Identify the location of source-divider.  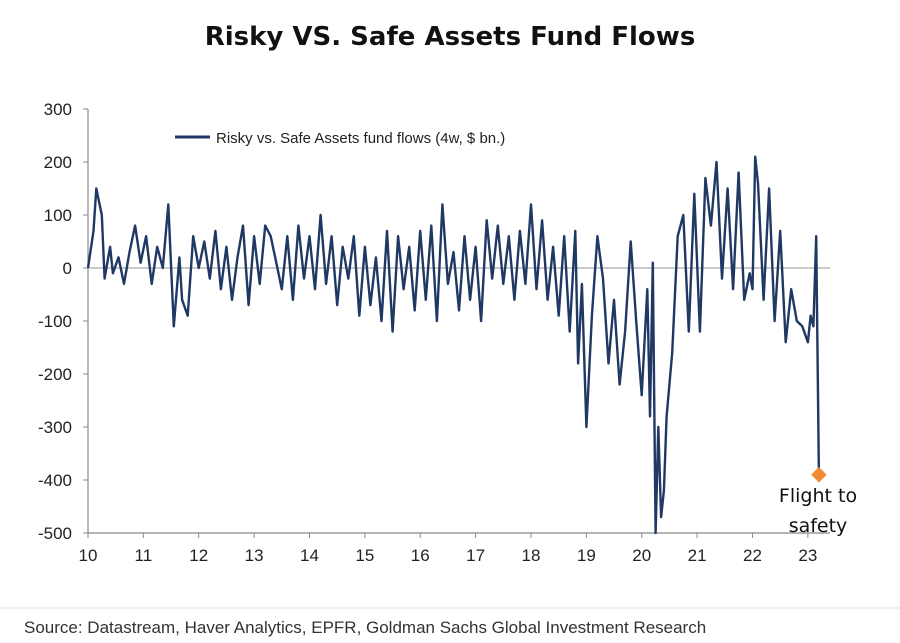
(450, 608).